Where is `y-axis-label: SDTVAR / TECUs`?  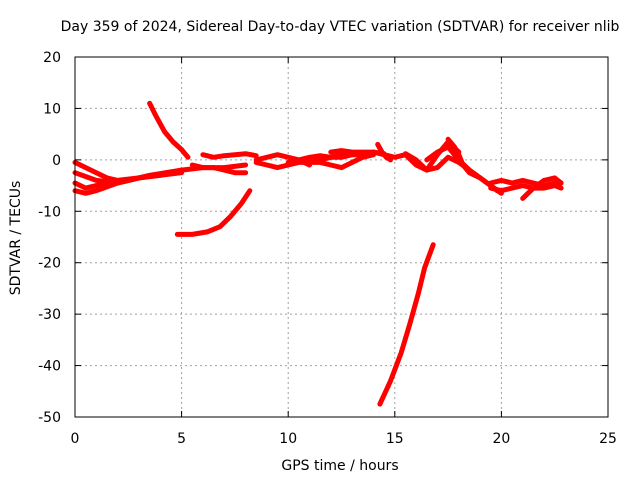
y-axis-label: SDTVAR / TECUs is located at coordinates (16, 238).